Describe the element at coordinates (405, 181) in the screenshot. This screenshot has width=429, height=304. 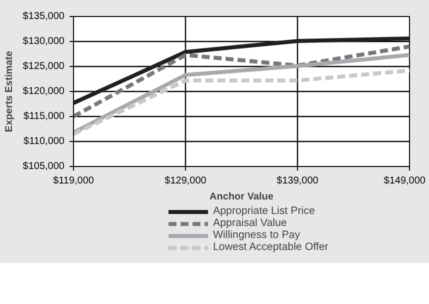
I see `x-tick-label: $149,000` at that location.